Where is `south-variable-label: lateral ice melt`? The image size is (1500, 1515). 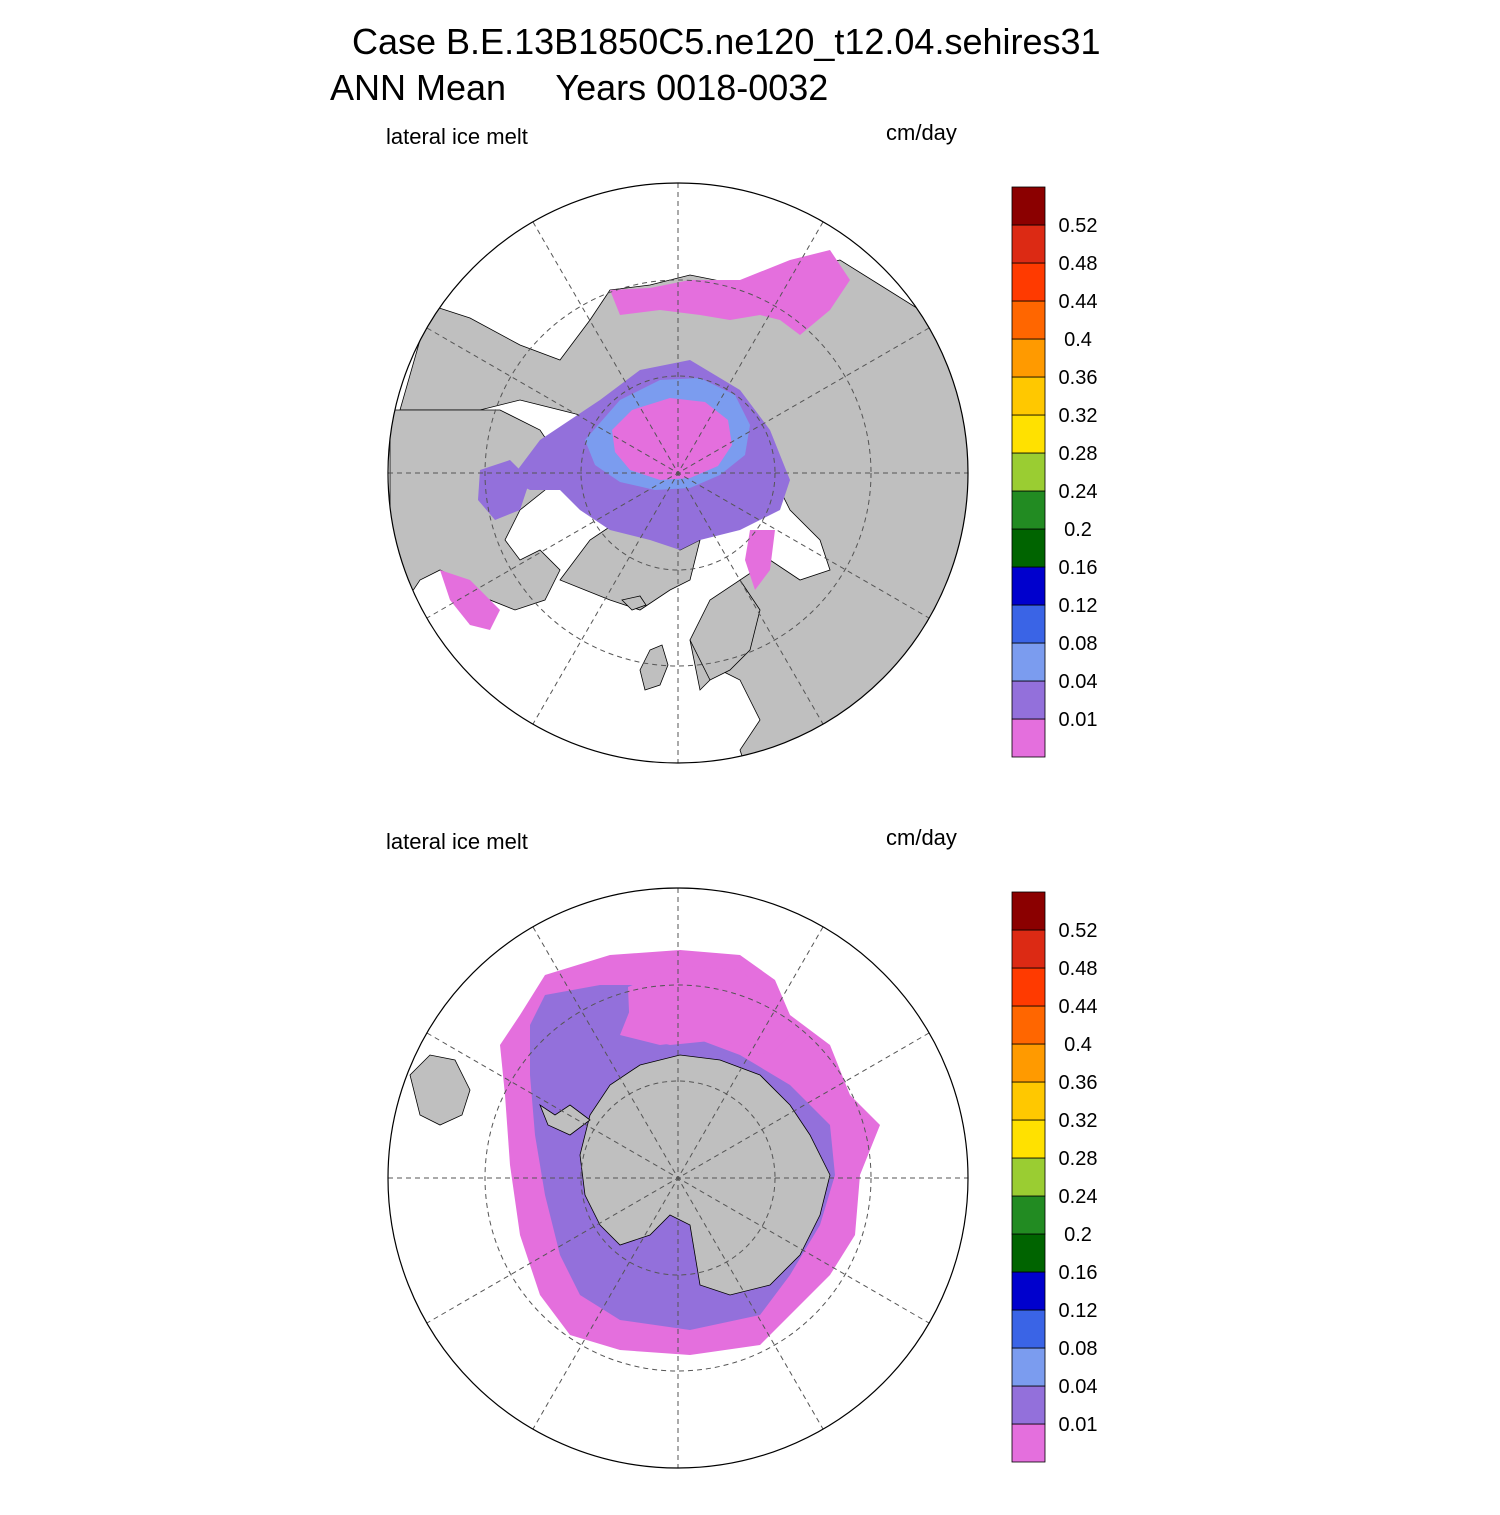 south-variable-label: lateral ice melt is located at coordinates (457, 841).